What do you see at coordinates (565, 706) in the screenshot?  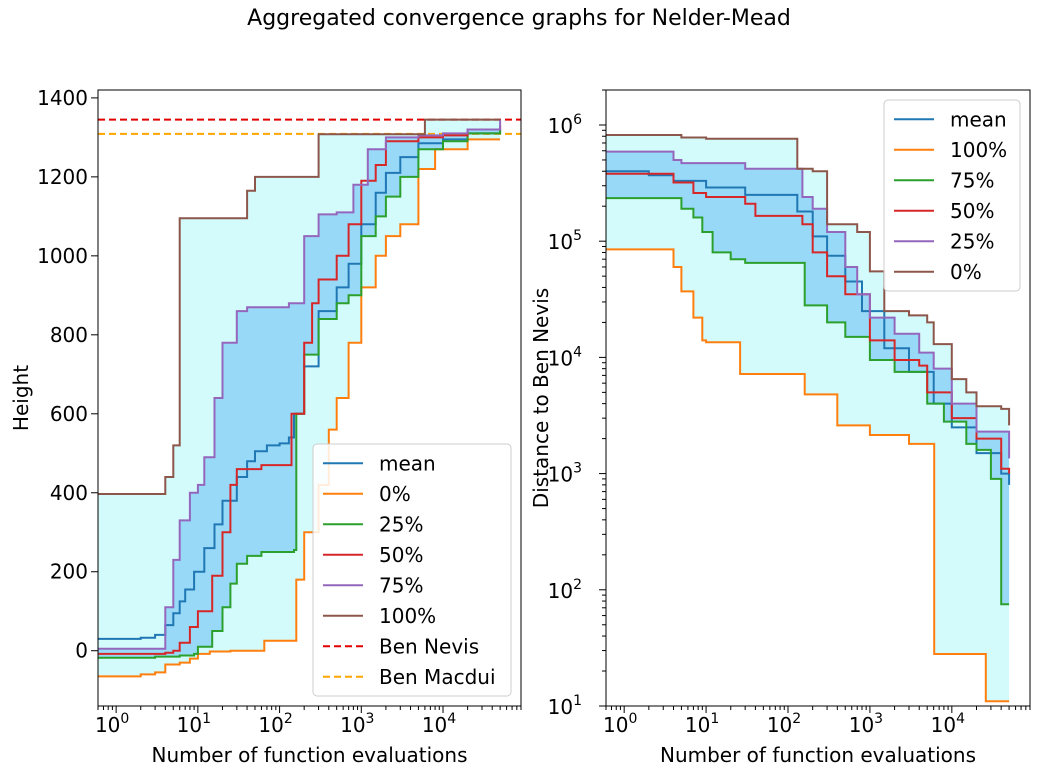 I see `y-tick-label: 10¹` at bounding box center [565, 706].